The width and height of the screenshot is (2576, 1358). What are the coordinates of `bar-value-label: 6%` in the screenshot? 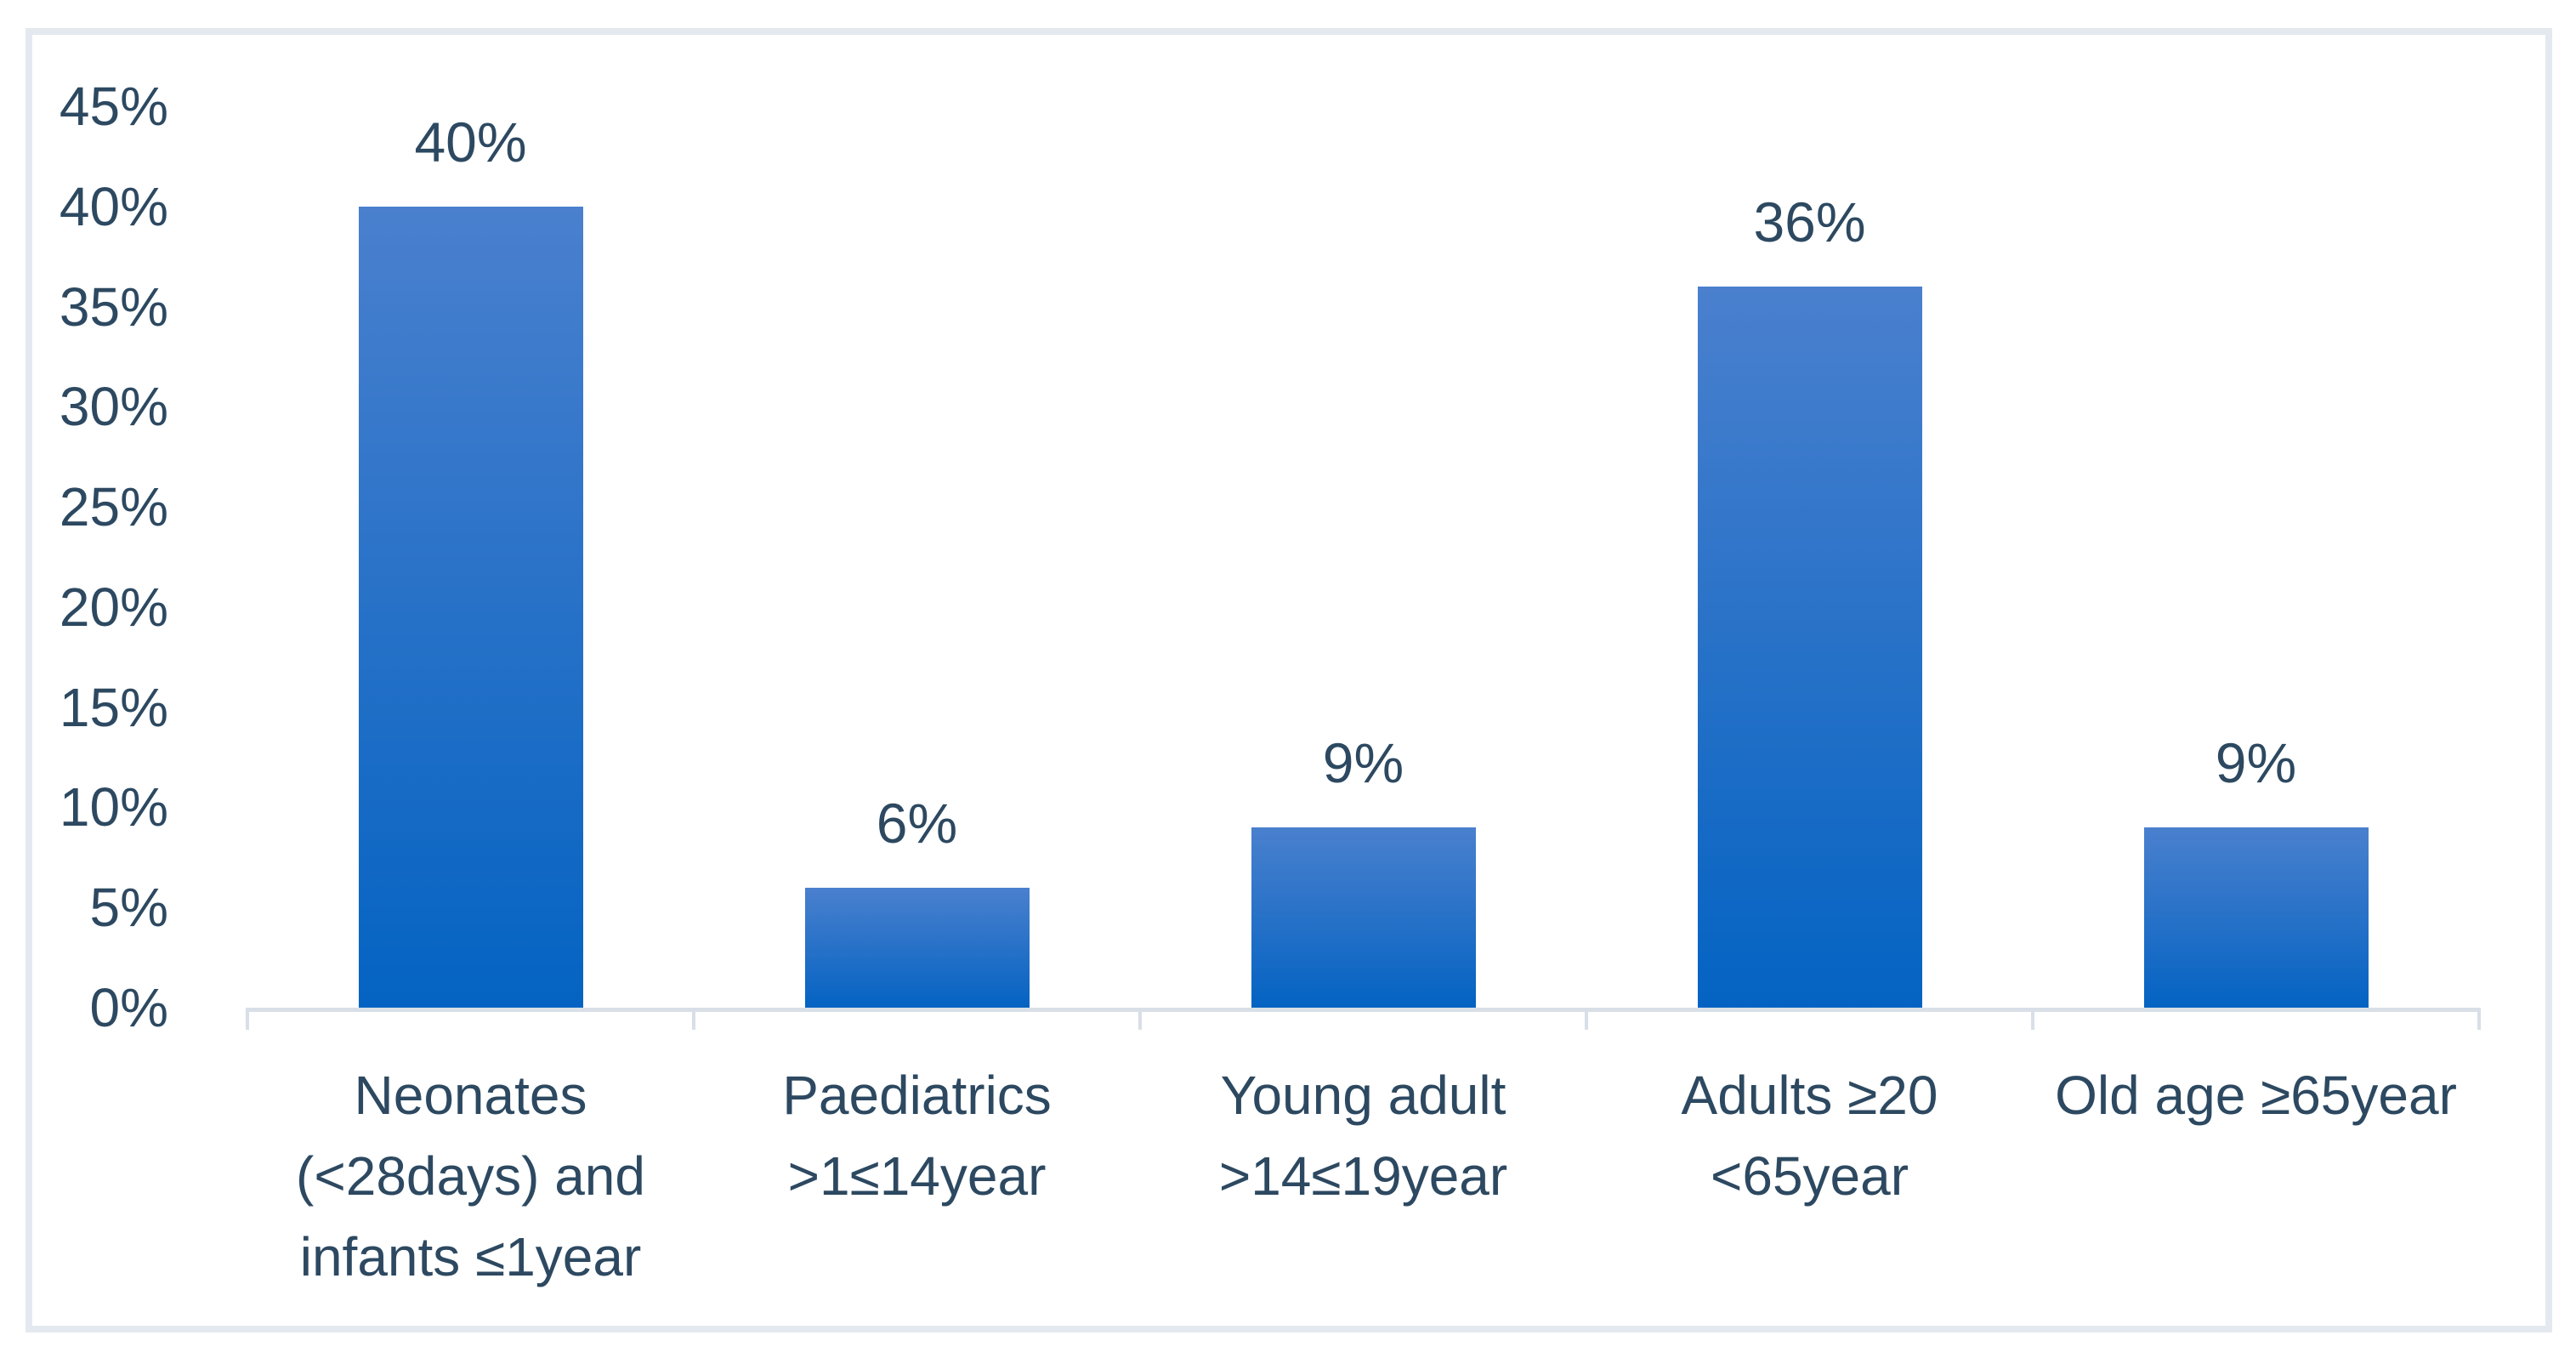 It's located at (917, 823).